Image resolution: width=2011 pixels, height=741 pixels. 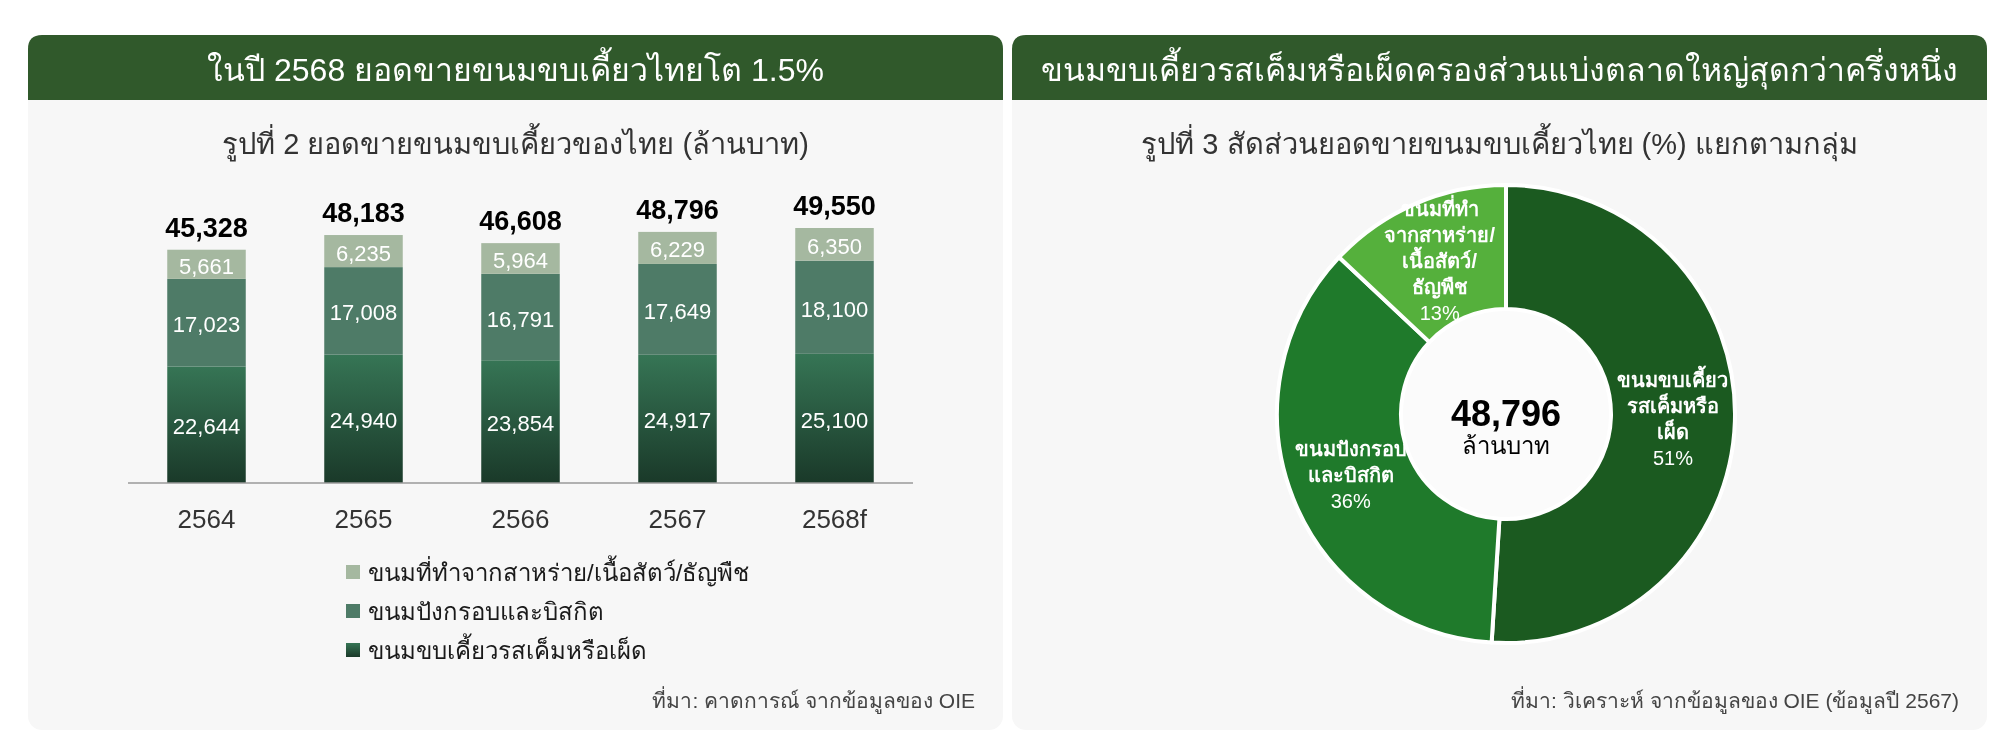 I want to click on data-label: 5,964, so click(x=520, y=260).